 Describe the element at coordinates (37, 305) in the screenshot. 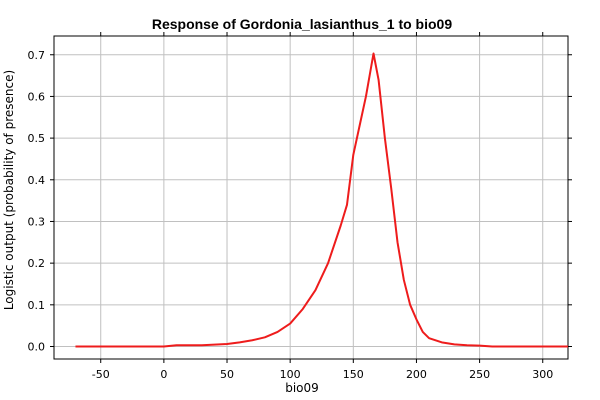

I see `y-tick-label: 0.1` at that location.